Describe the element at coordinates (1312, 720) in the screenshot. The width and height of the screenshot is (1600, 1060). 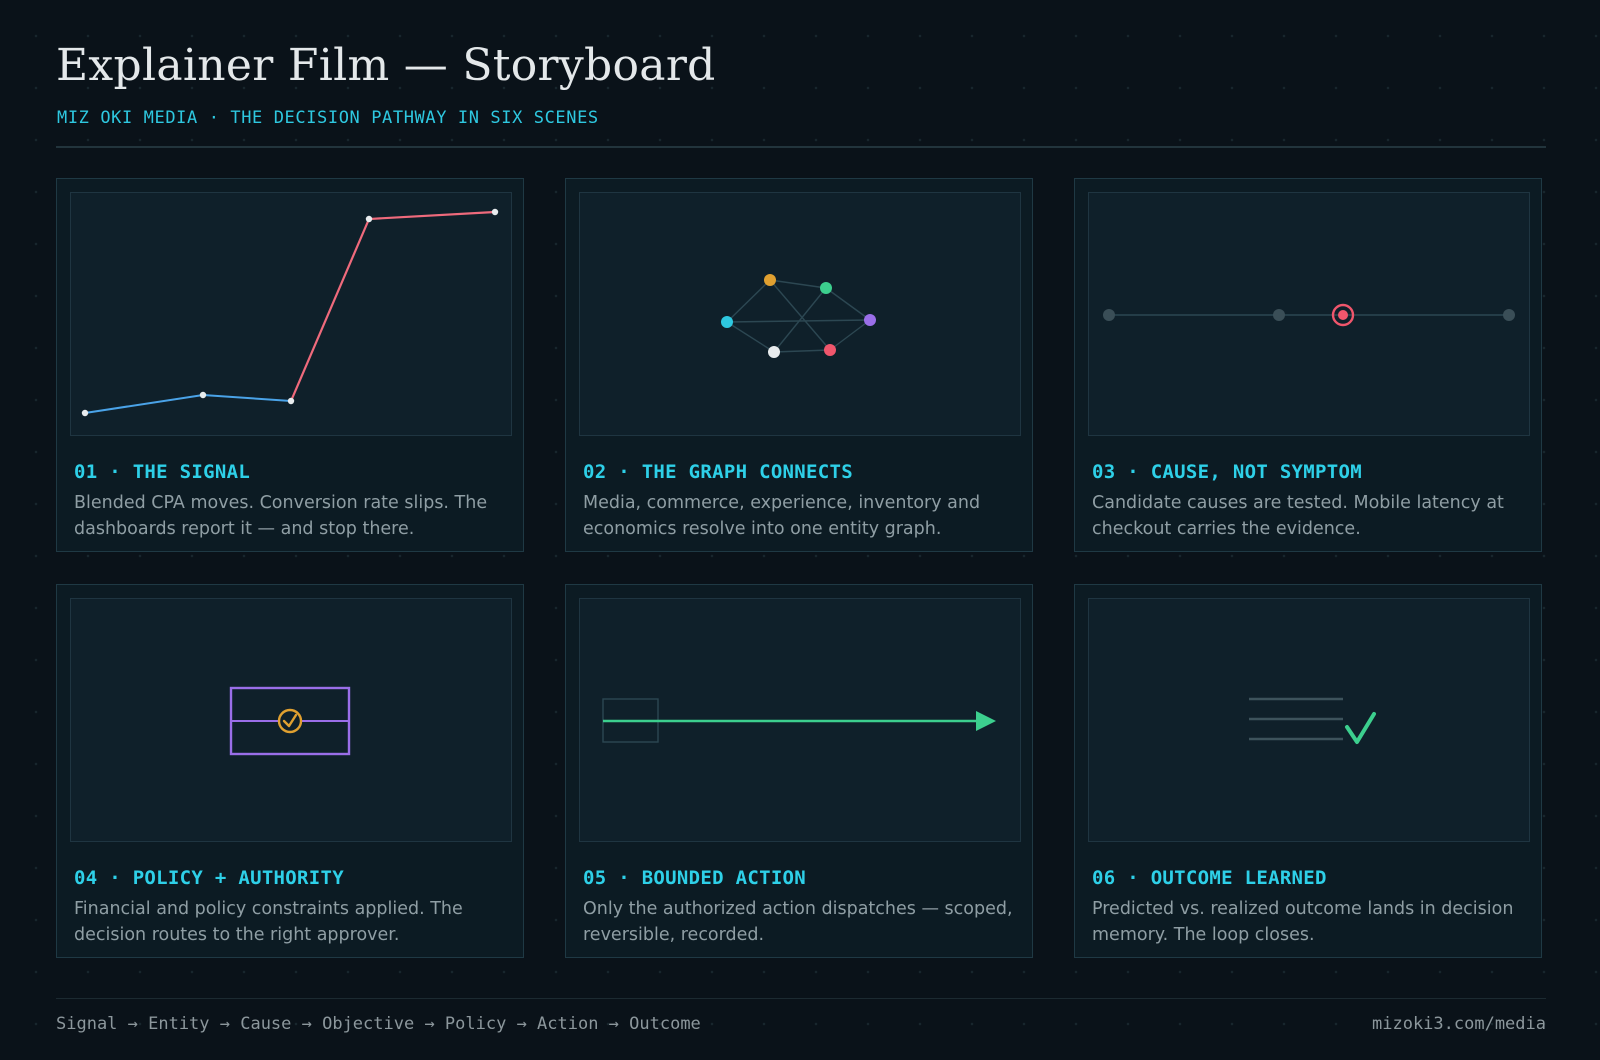
I see `checklist-icon` at that location.